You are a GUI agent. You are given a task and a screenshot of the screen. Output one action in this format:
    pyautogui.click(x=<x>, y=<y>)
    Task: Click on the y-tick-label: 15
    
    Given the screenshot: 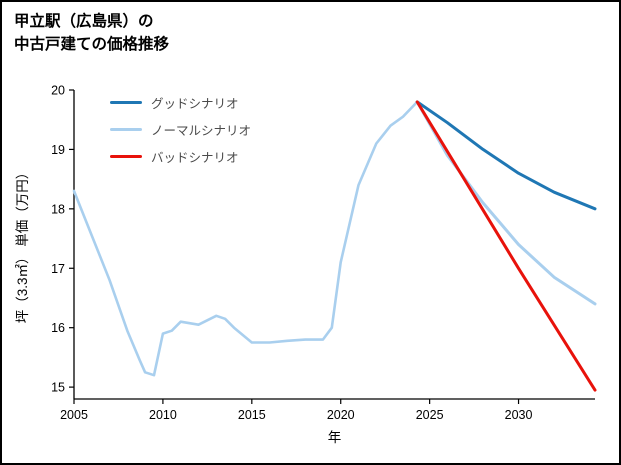 What is the action you would take?
    pyautogui.click(x=58, y=388)
    